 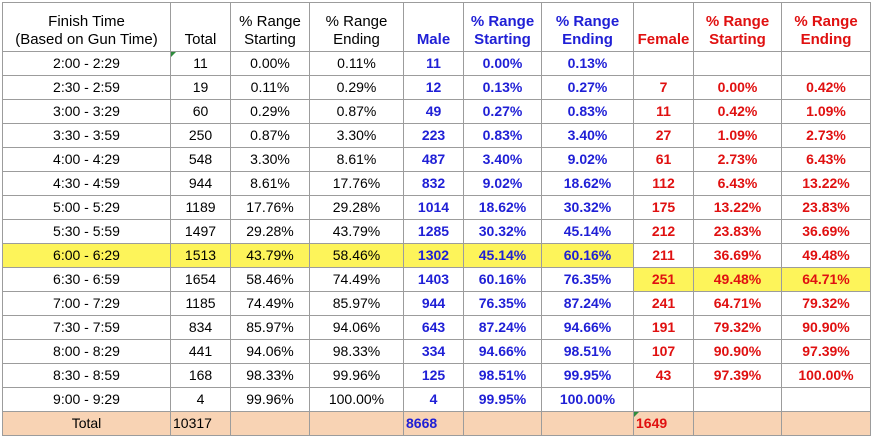 I want to click on cell-male: 1302, so click(x=433, y=255).